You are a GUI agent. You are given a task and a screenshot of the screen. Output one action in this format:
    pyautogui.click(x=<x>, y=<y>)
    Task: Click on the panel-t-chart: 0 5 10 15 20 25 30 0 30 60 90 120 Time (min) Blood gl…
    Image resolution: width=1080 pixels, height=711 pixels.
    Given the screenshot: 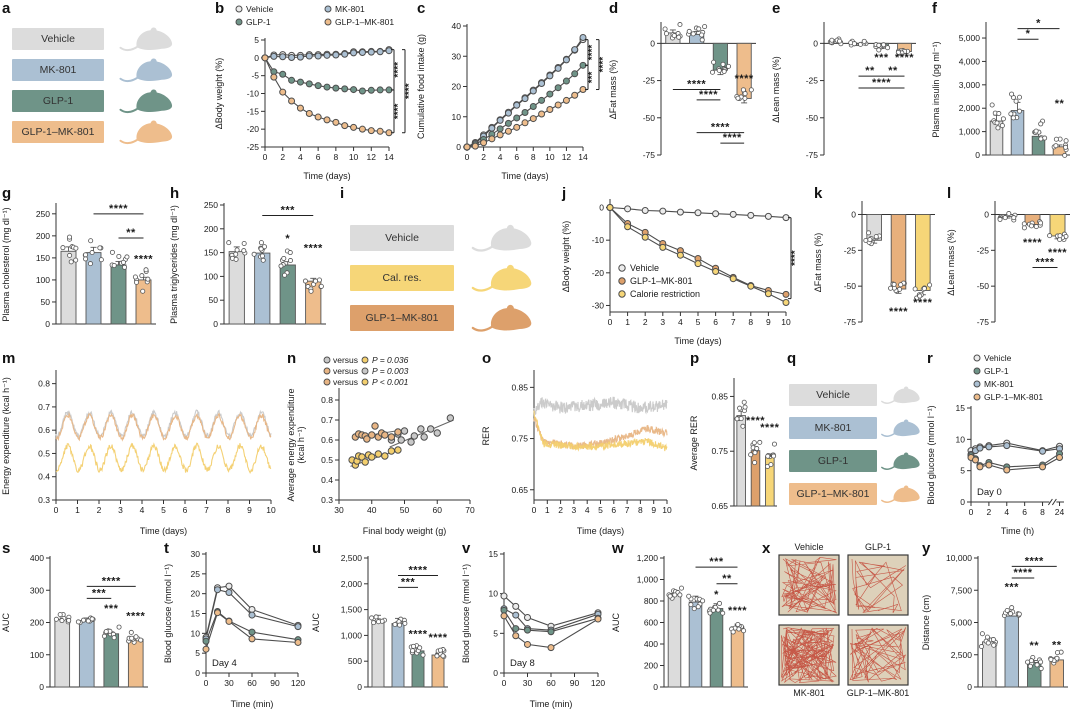 What is the action you would take?
    pyautogui.click(x=234, y=629)
    